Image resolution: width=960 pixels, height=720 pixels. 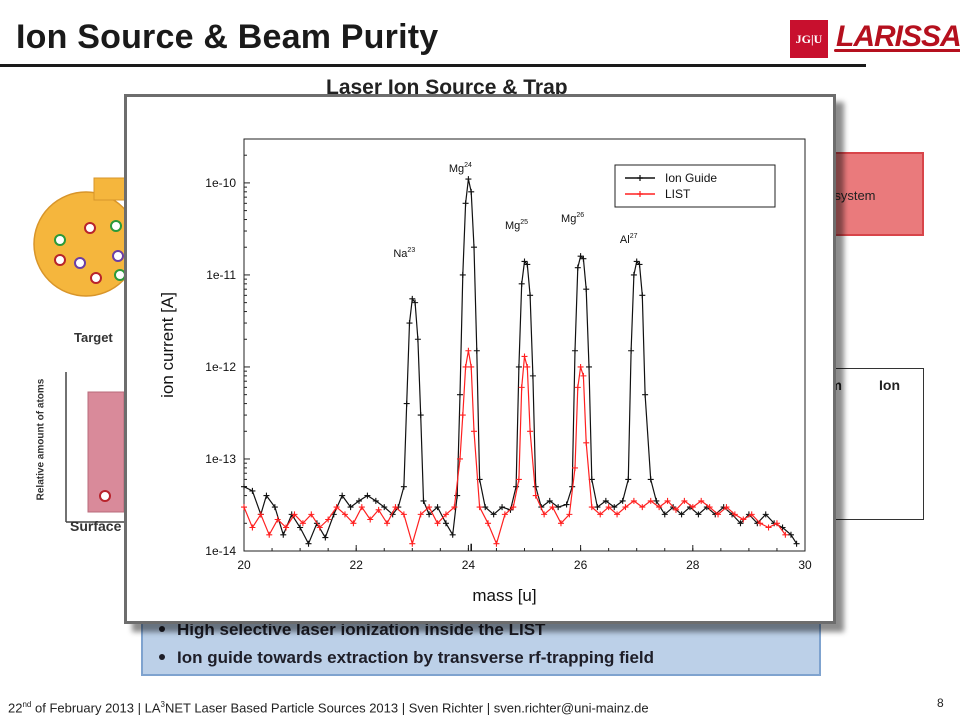 What do you see at coordinates (581, 565) in the screenshot?
I see `x-tick-label: 26` at bounding box center [581, 565].